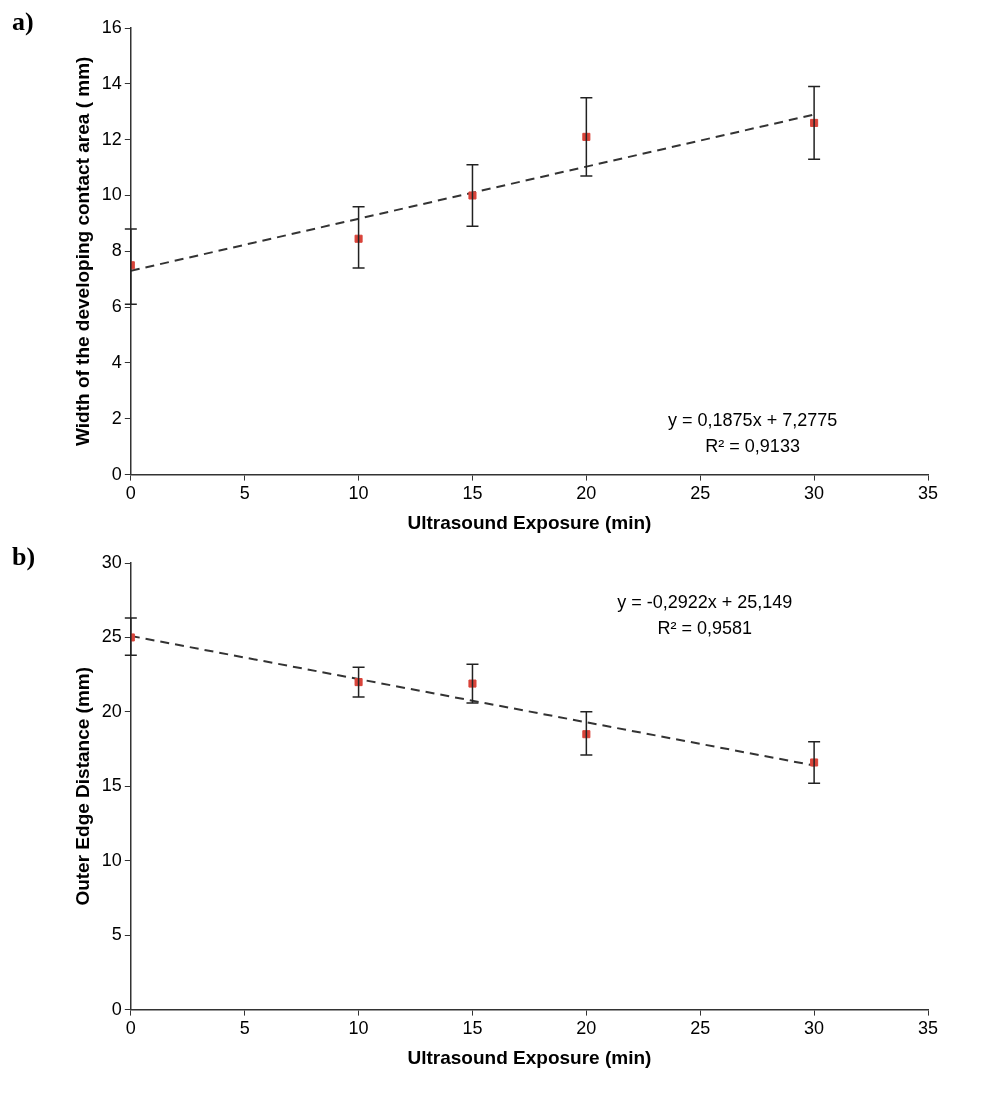 Image resolution: width=982 pixels, height=1095 pixels. I want to click on annotation: y = 0,1875x + 7,2775, so click(753, 419).